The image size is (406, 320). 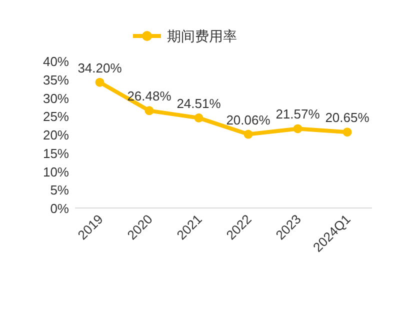 What do you see at coordinates (56, 98) in the screenshot?
I see `y-tick-label: 30%` at bounding box center [56, 98].